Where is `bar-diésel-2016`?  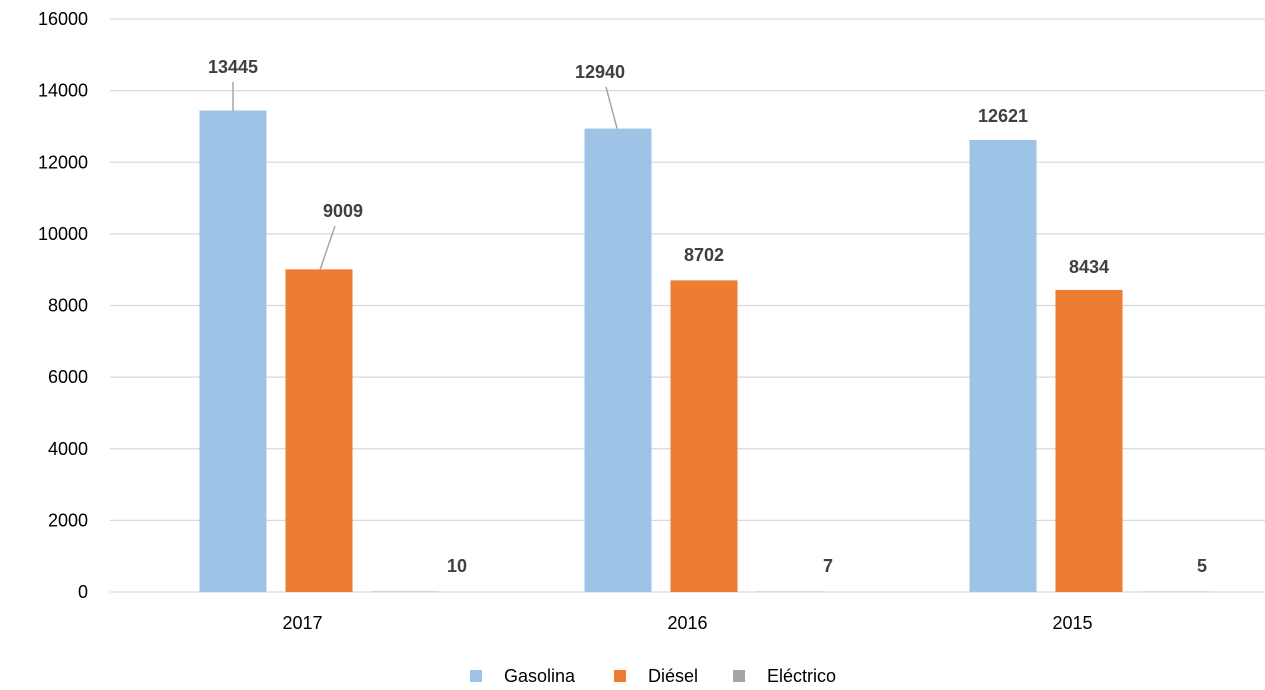 bar-diésel-2016 is located at coordinates (704, 436).